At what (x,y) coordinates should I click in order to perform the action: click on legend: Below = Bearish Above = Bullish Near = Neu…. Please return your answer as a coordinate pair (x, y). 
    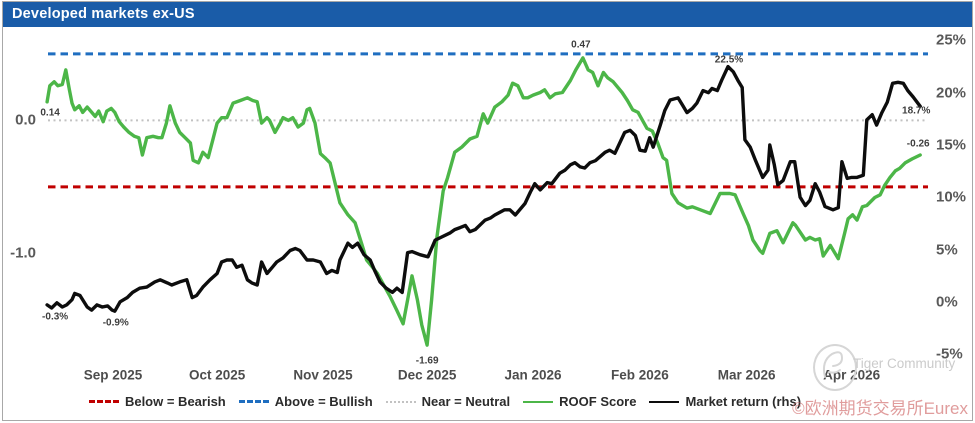
    Looking at the image, I should click on (445, 401).